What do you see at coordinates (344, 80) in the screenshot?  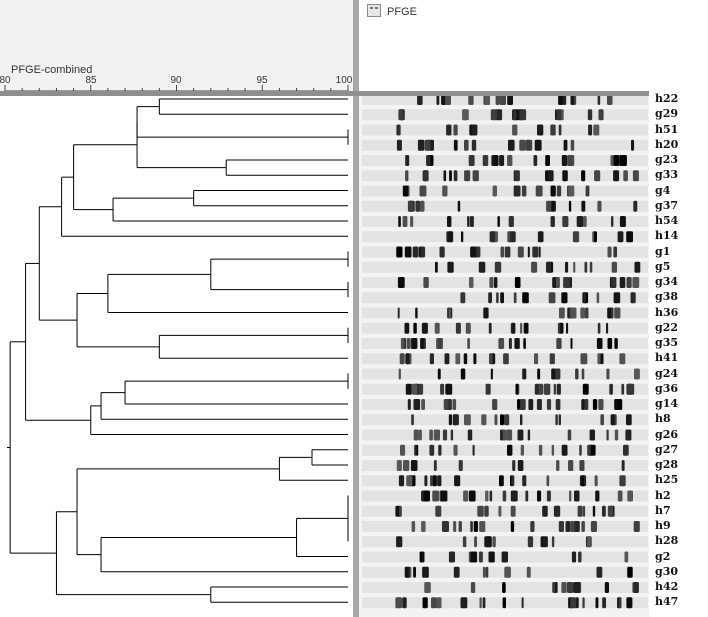 I see `scale-label-100: 100` at bounding box center [344, 80].